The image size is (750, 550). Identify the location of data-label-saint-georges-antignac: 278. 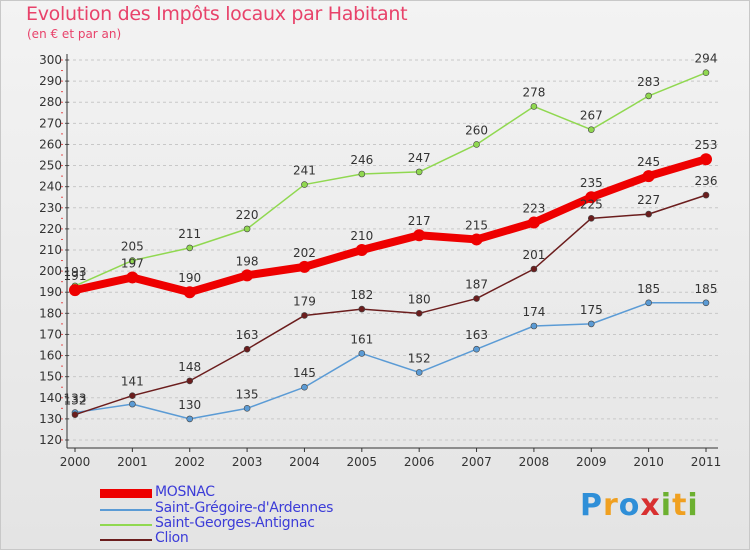
(533, 92).